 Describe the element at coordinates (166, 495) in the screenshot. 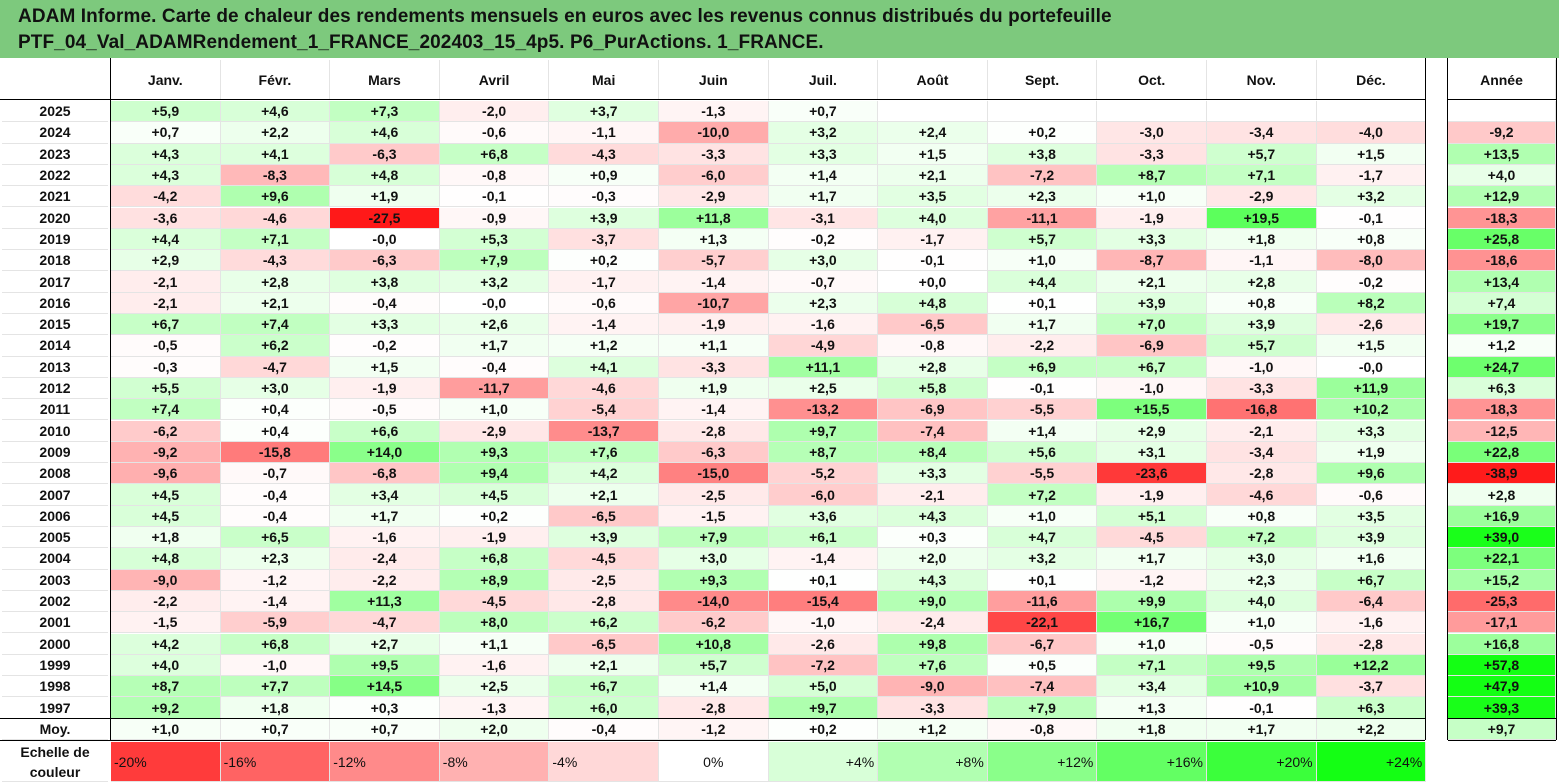

I see `heatmap-cell: +4,5` at that location.